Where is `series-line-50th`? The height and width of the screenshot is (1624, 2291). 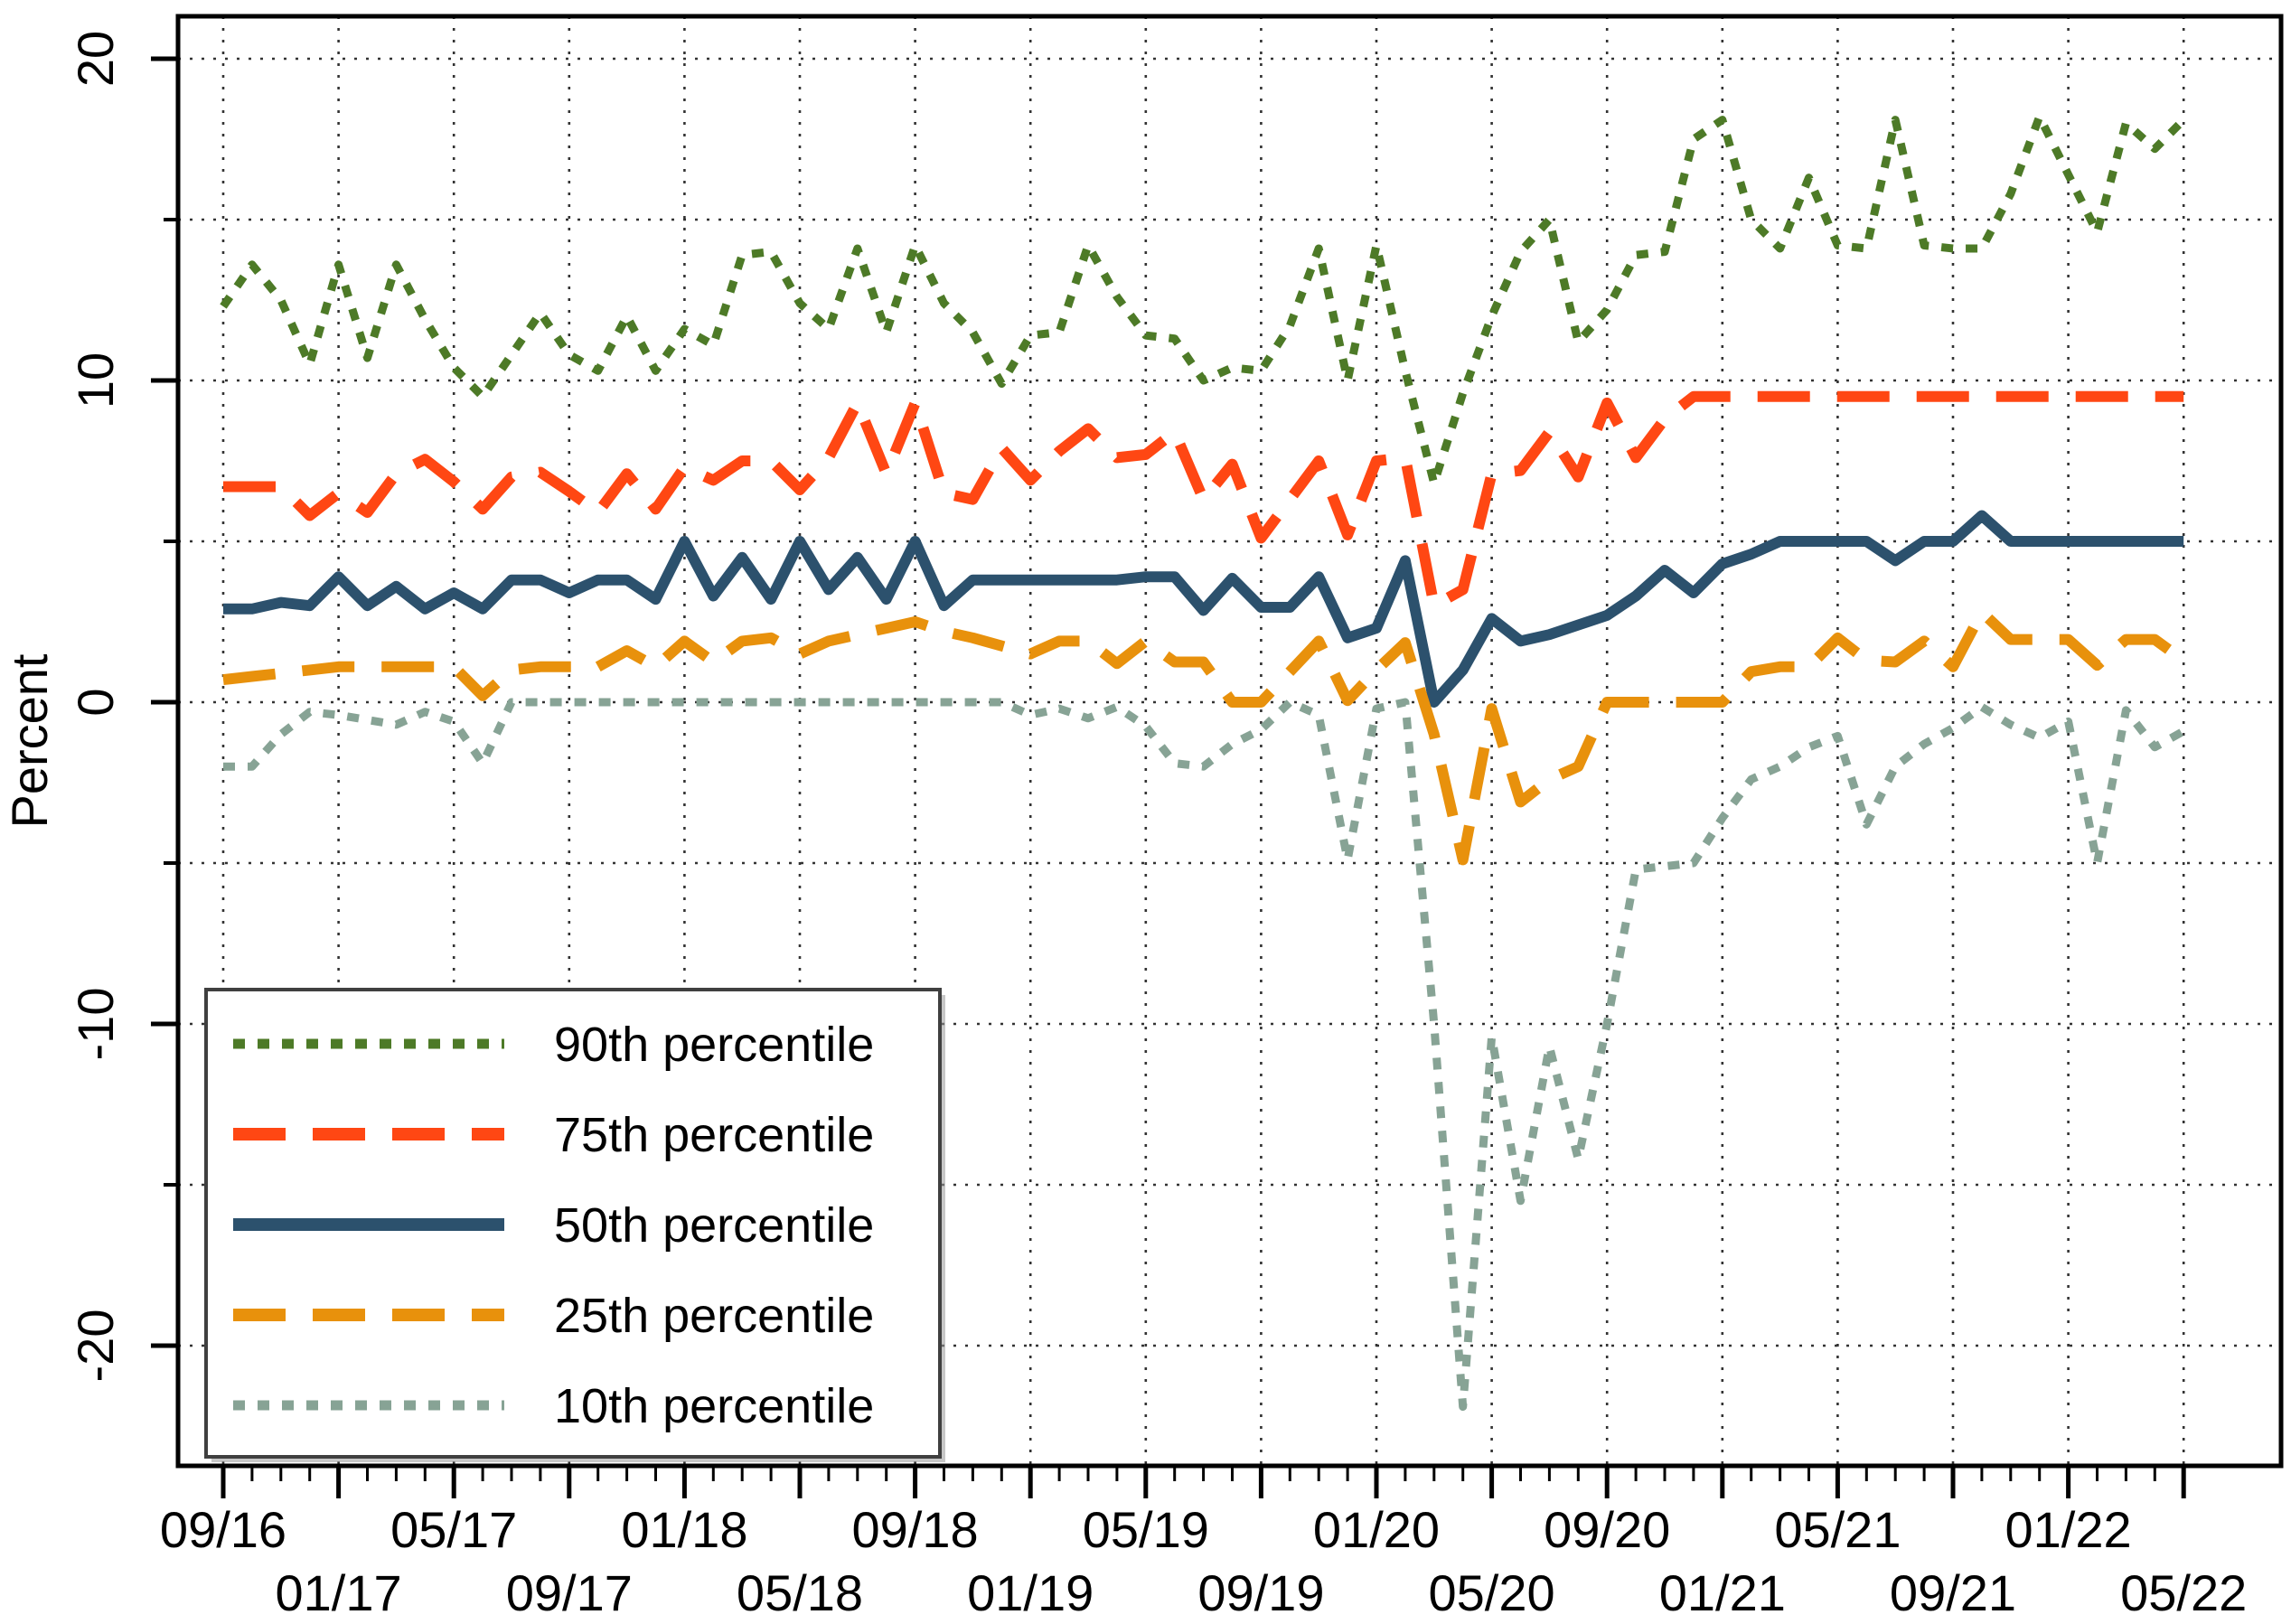
series-line-50th is located at coordinates (1203, 609).